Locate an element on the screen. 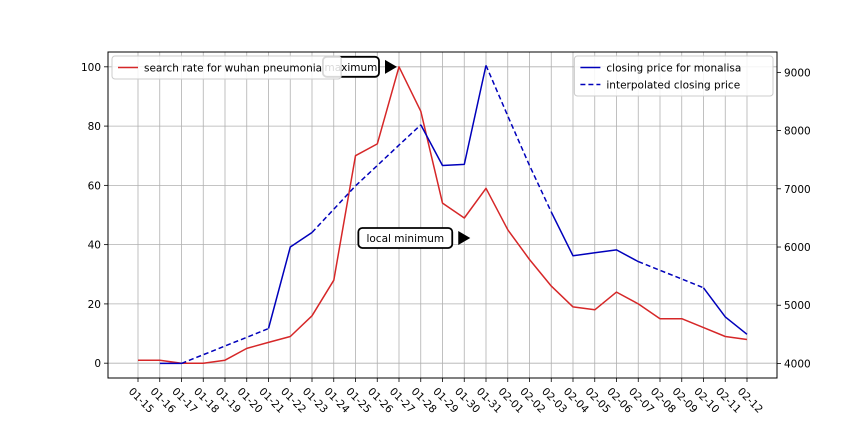  right-y-tick-label: 9000 is located at coordinates (797, 73).